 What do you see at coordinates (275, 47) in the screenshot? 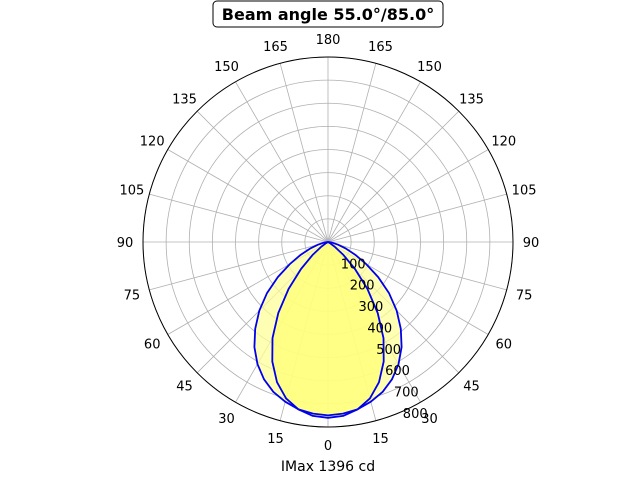
I see `angle-tick-165-left: 165` at bounding box center [275, 47].